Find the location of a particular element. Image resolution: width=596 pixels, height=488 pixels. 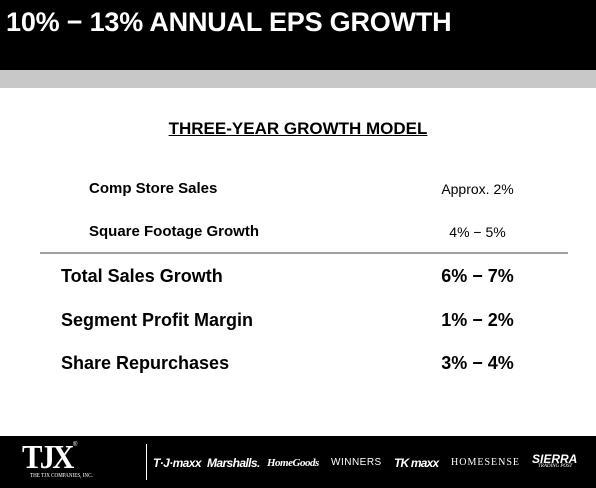

row-value: 4% − 5% is located at coordinates (477, 232).